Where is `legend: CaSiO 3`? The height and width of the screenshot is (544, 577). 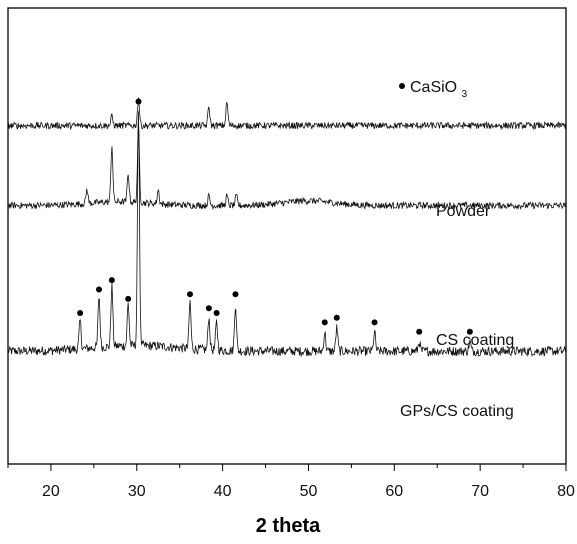 legend: CaSiO 3 is located at coordinates (433, 89).